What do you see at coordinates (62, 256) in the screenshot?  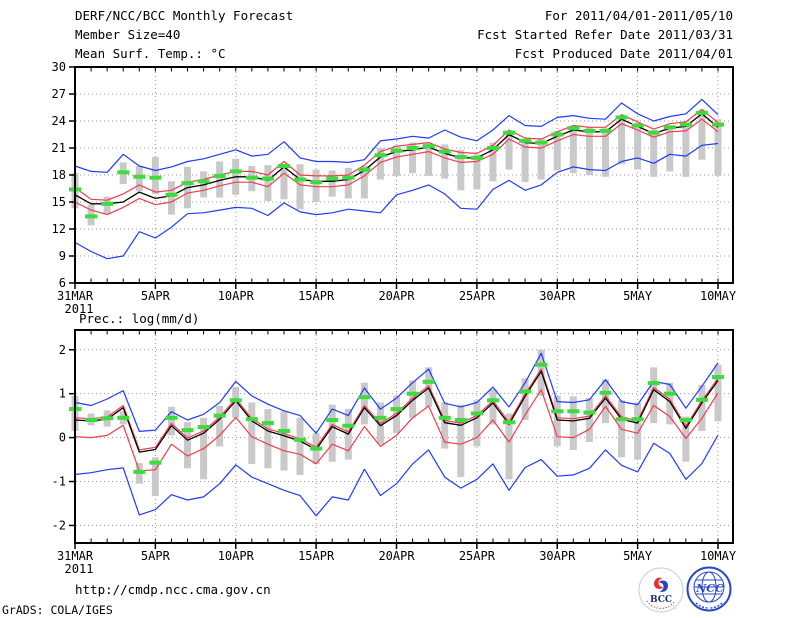 I see `y-tick-label: 9` at bounding box center [62, 256].